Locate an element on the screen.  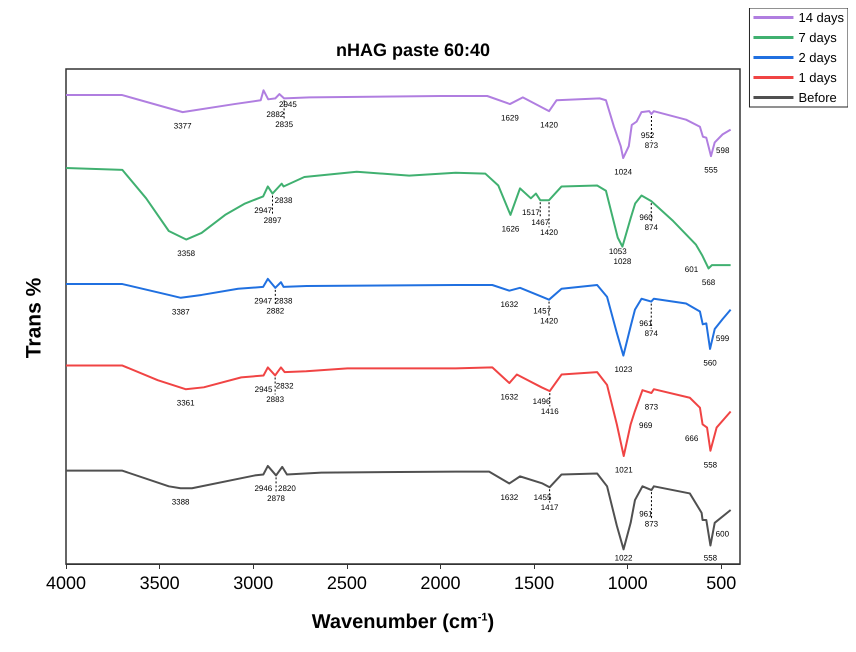
legend-label: 2 days is located at coordinates (818, 57).